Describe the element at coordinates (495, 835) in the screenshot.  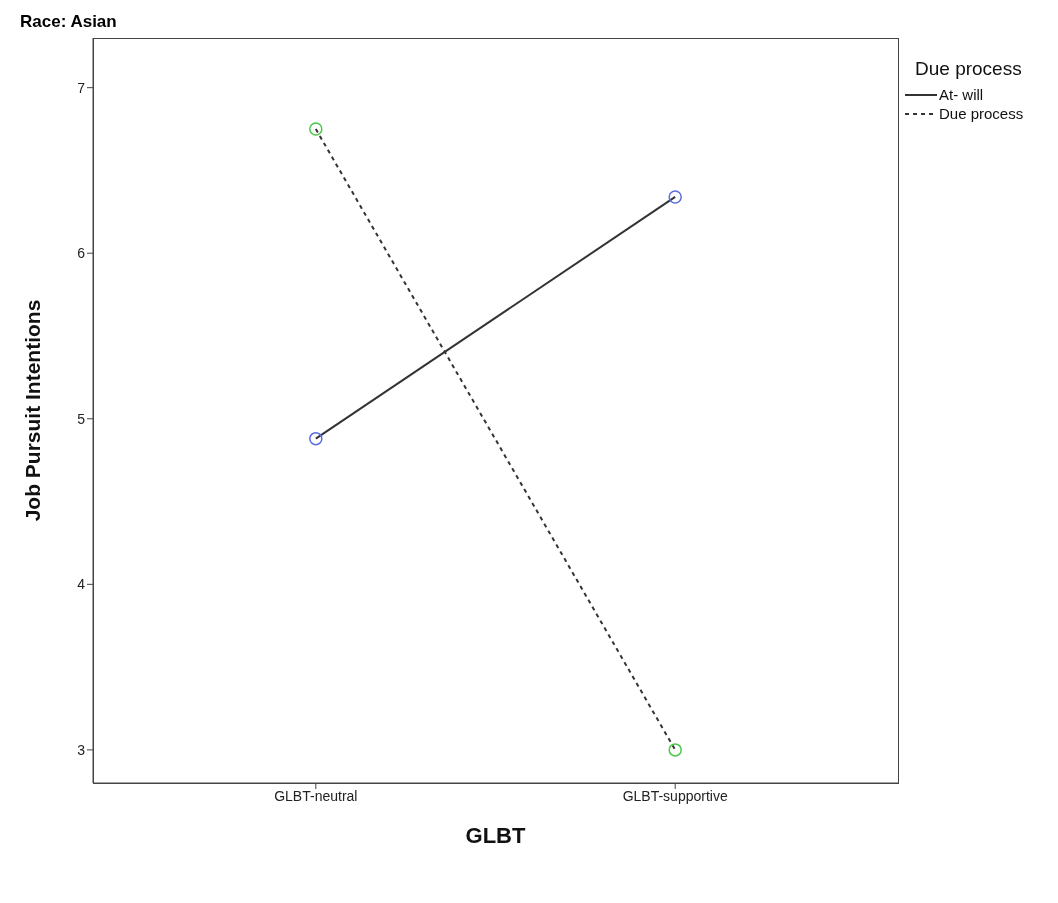
I see `x-axis-title: GLBT` at that location.